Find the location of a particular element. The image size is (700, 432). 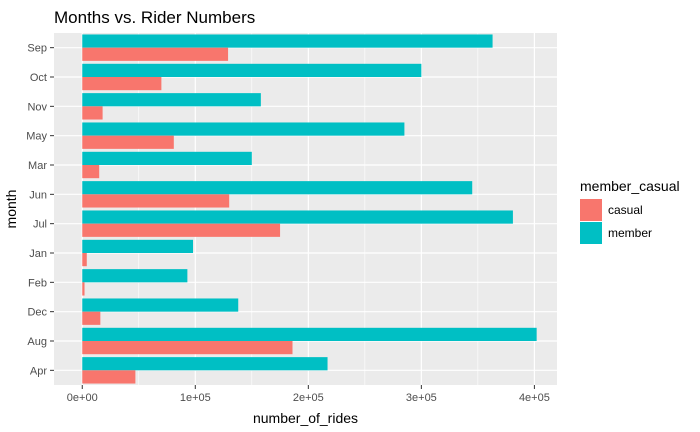

x-axis: 0e+00 1e+05 2e+05 3e+05 4e+05 is located at coordinates (308, 394).